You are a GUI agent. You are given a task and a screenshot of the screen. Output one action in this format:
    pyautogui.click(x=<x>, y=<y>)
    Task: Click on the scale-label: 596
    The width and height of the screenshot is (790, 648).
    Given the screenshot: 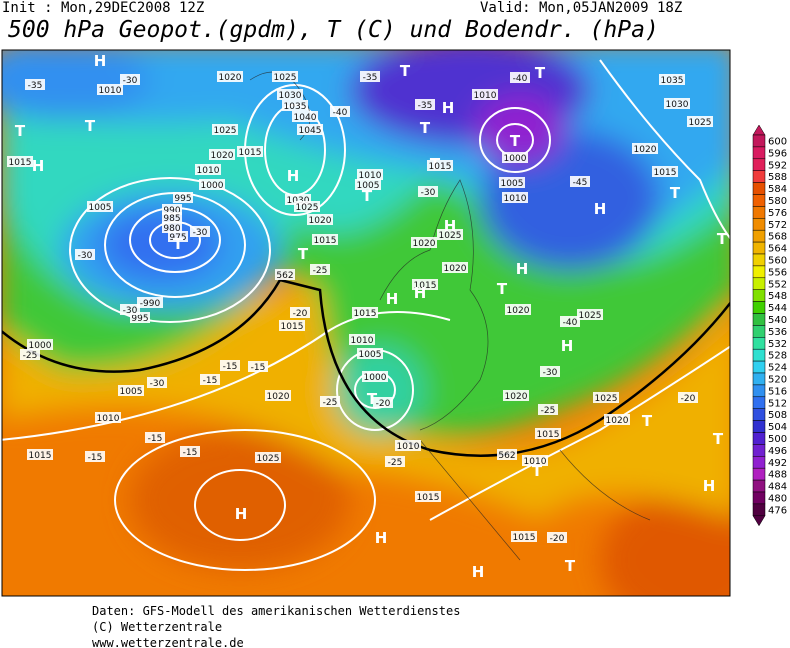 What is the action you would take?
    pyautogui.click(x=777, y=153)
    